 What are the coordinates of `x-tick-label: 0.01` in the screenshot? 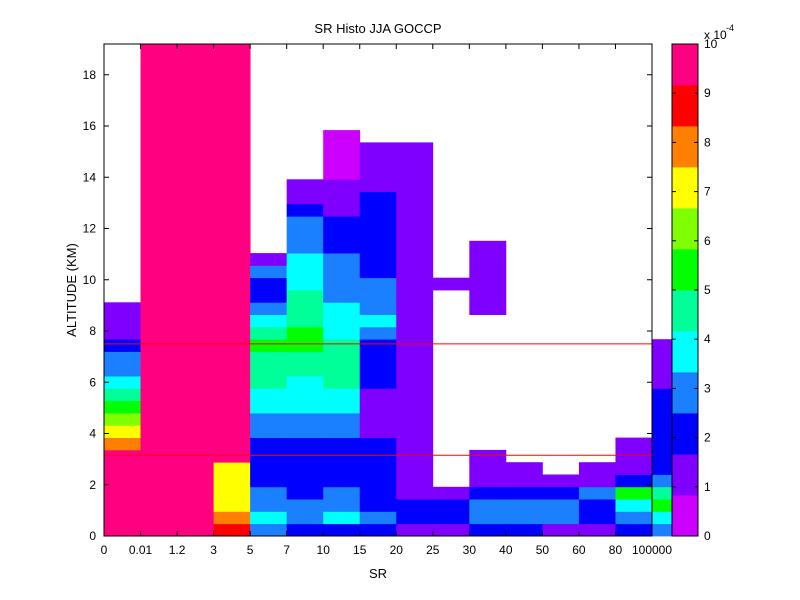 It's located at (141, 550).